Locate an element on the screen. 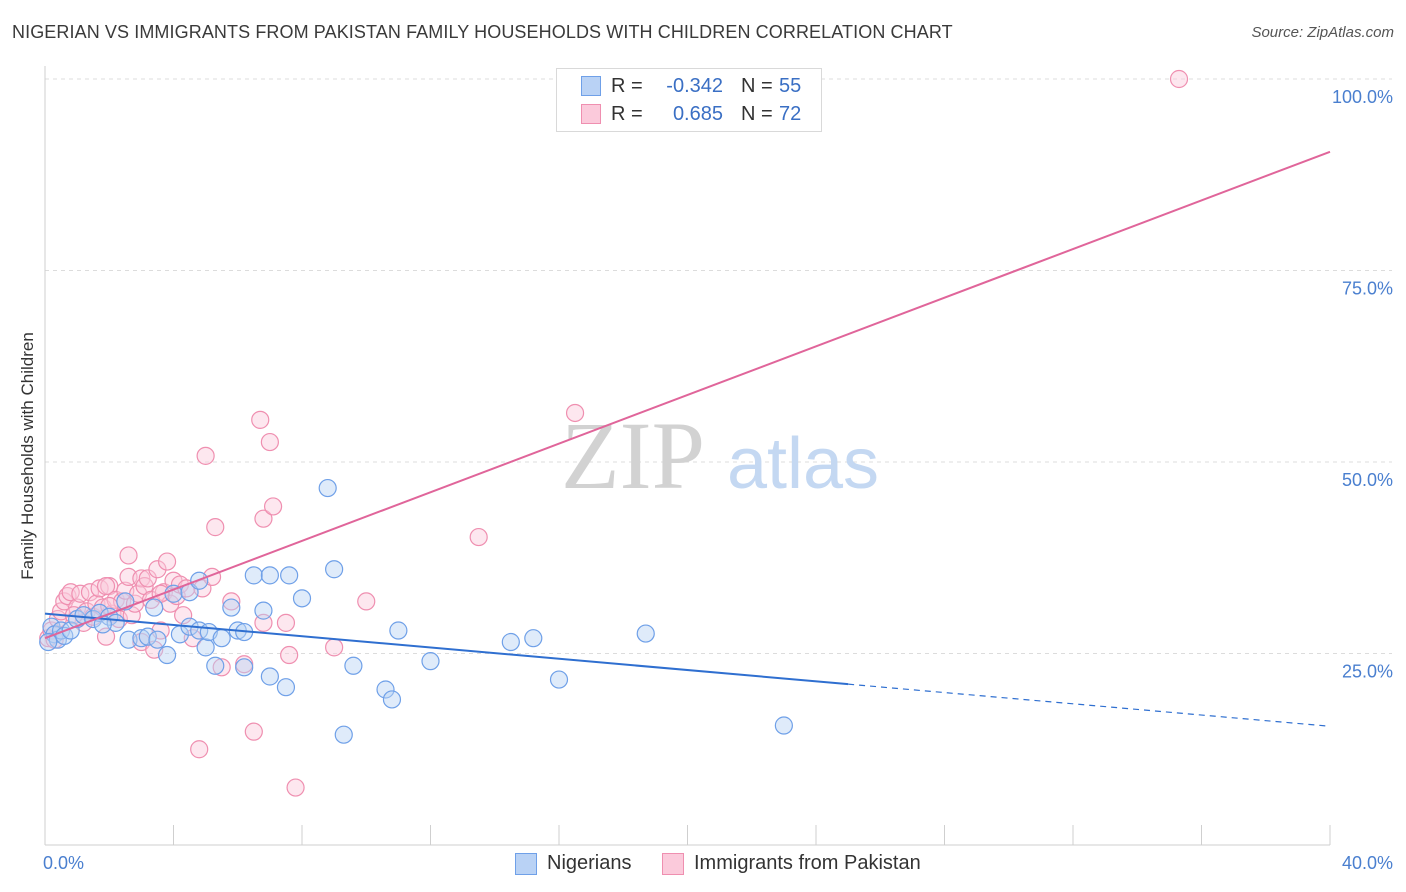 This screenshot has height=892, width=1406. watermark-zip: ZIP is located at coordinates (633, 455).